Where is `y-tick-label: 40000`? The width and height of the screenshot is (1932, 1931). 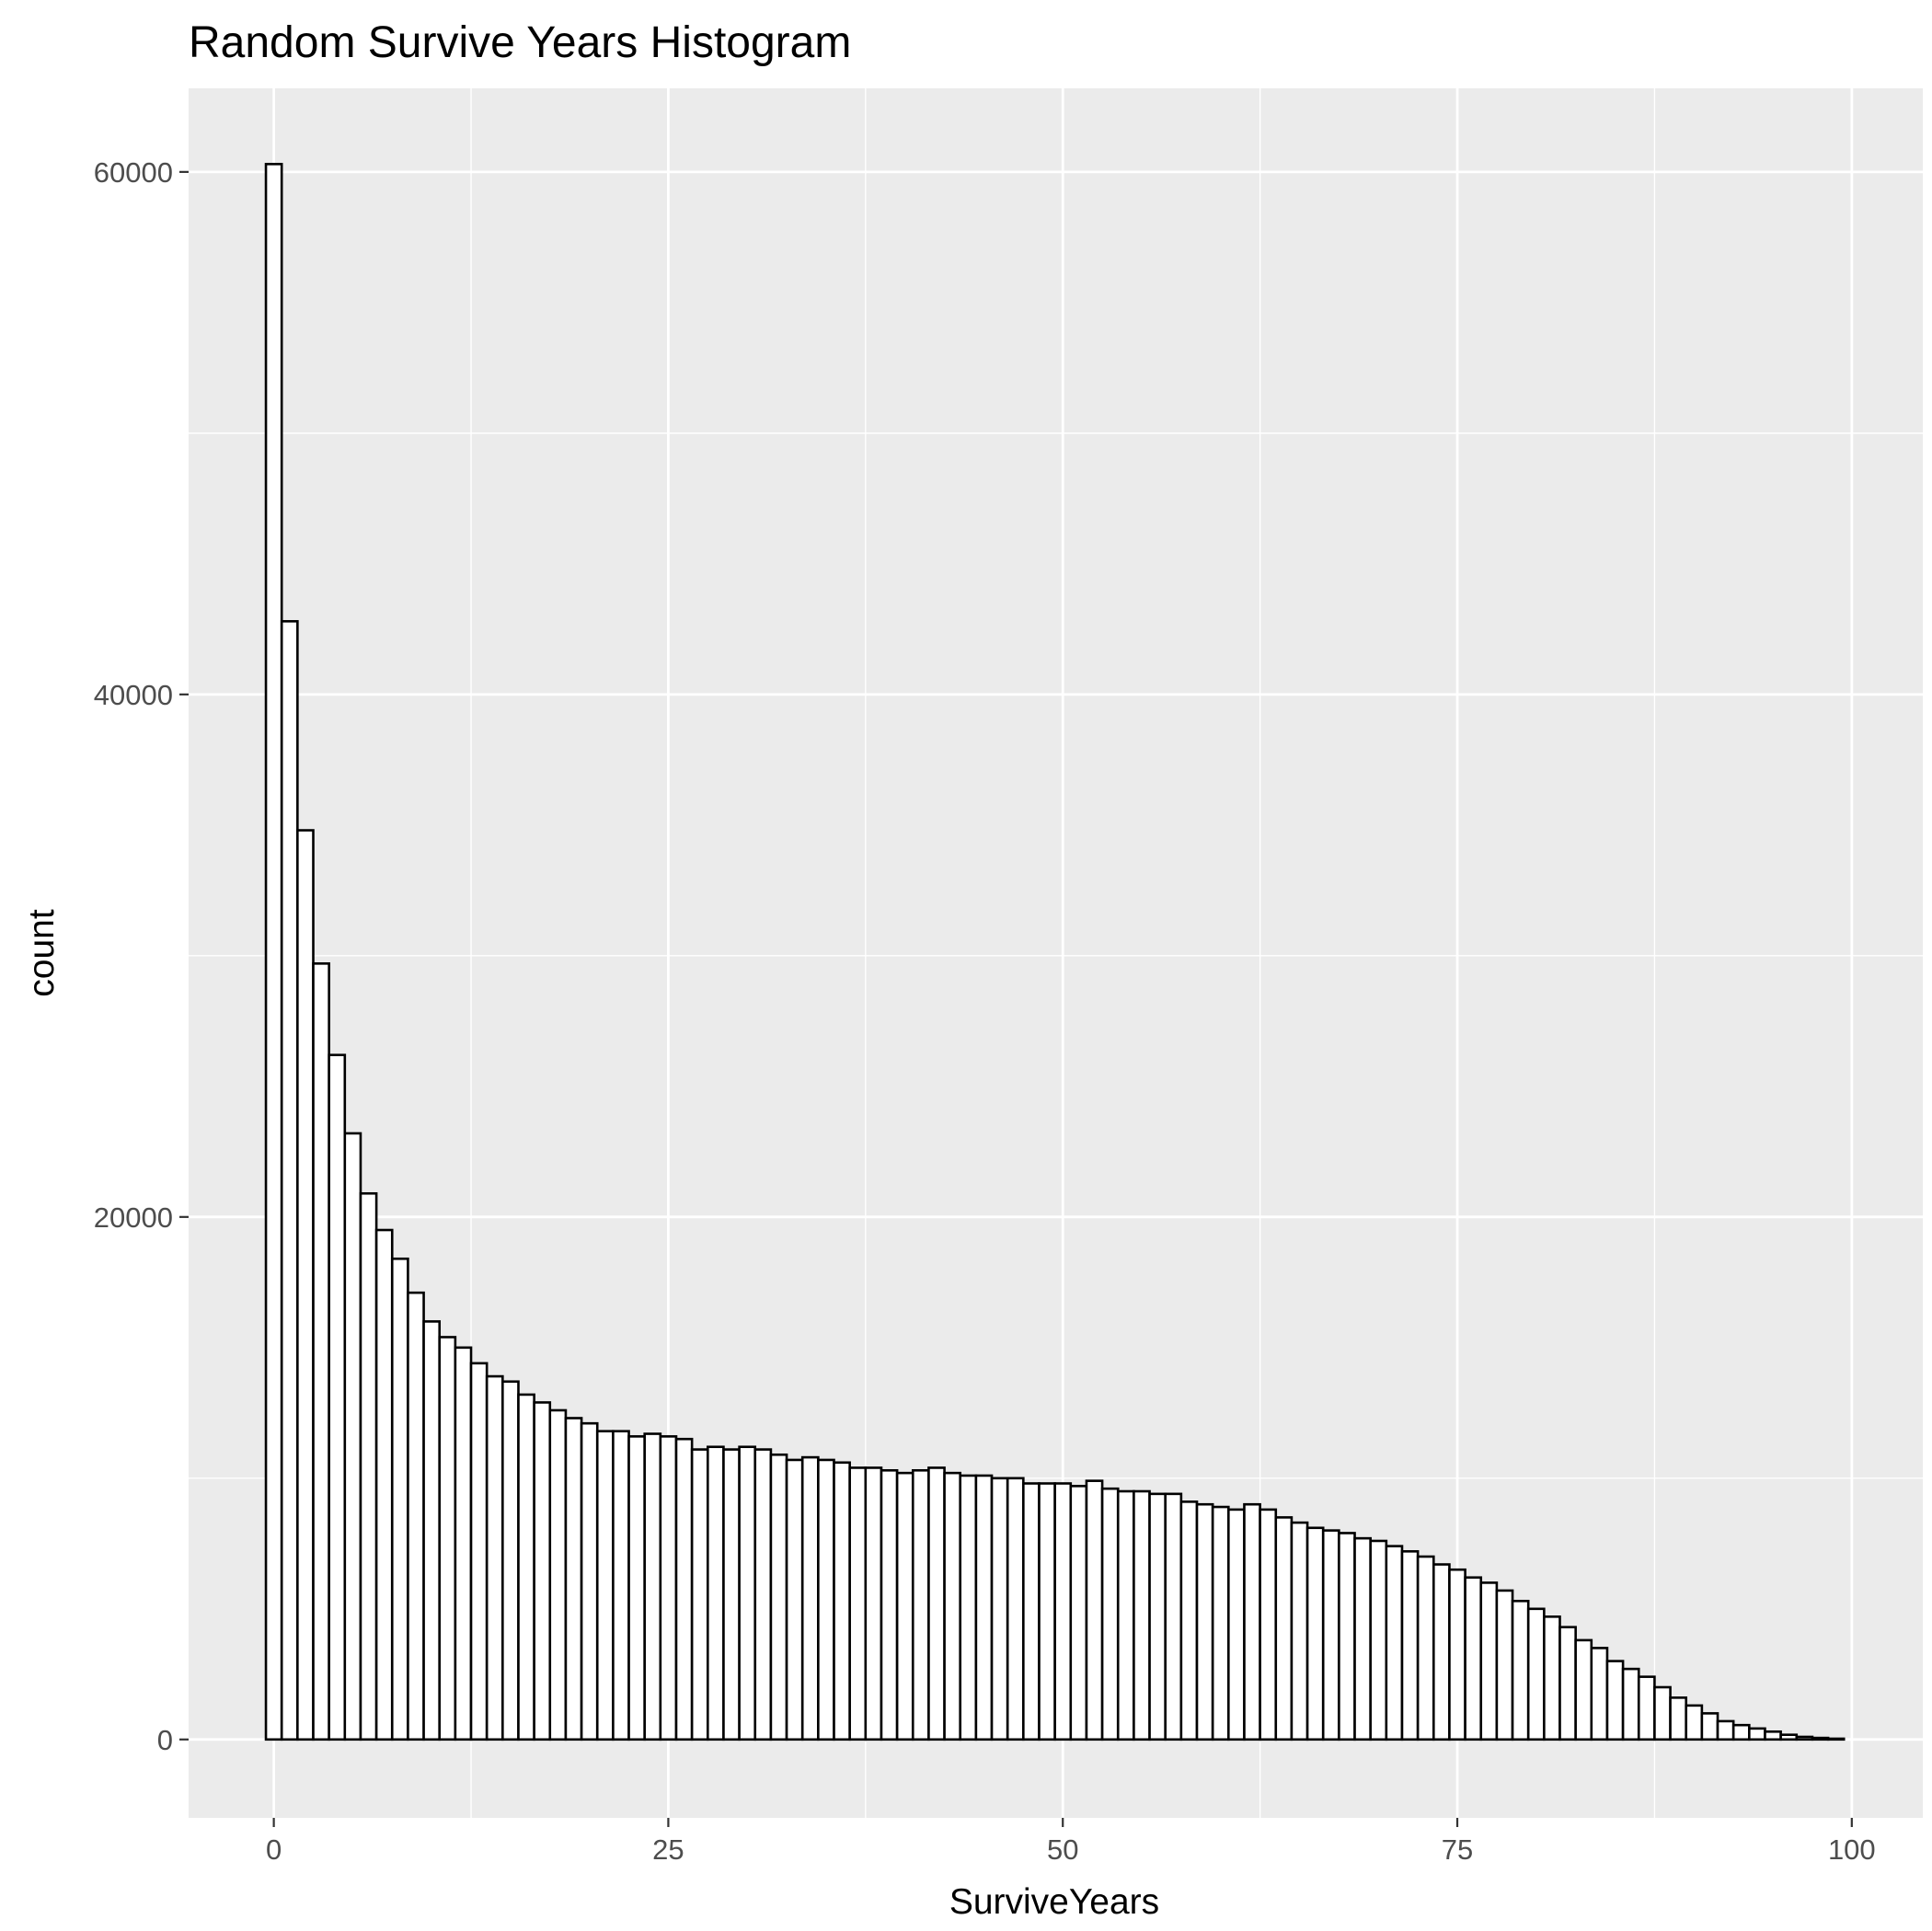 y-tick-label: 40000 is located at coordinates (133, 695).